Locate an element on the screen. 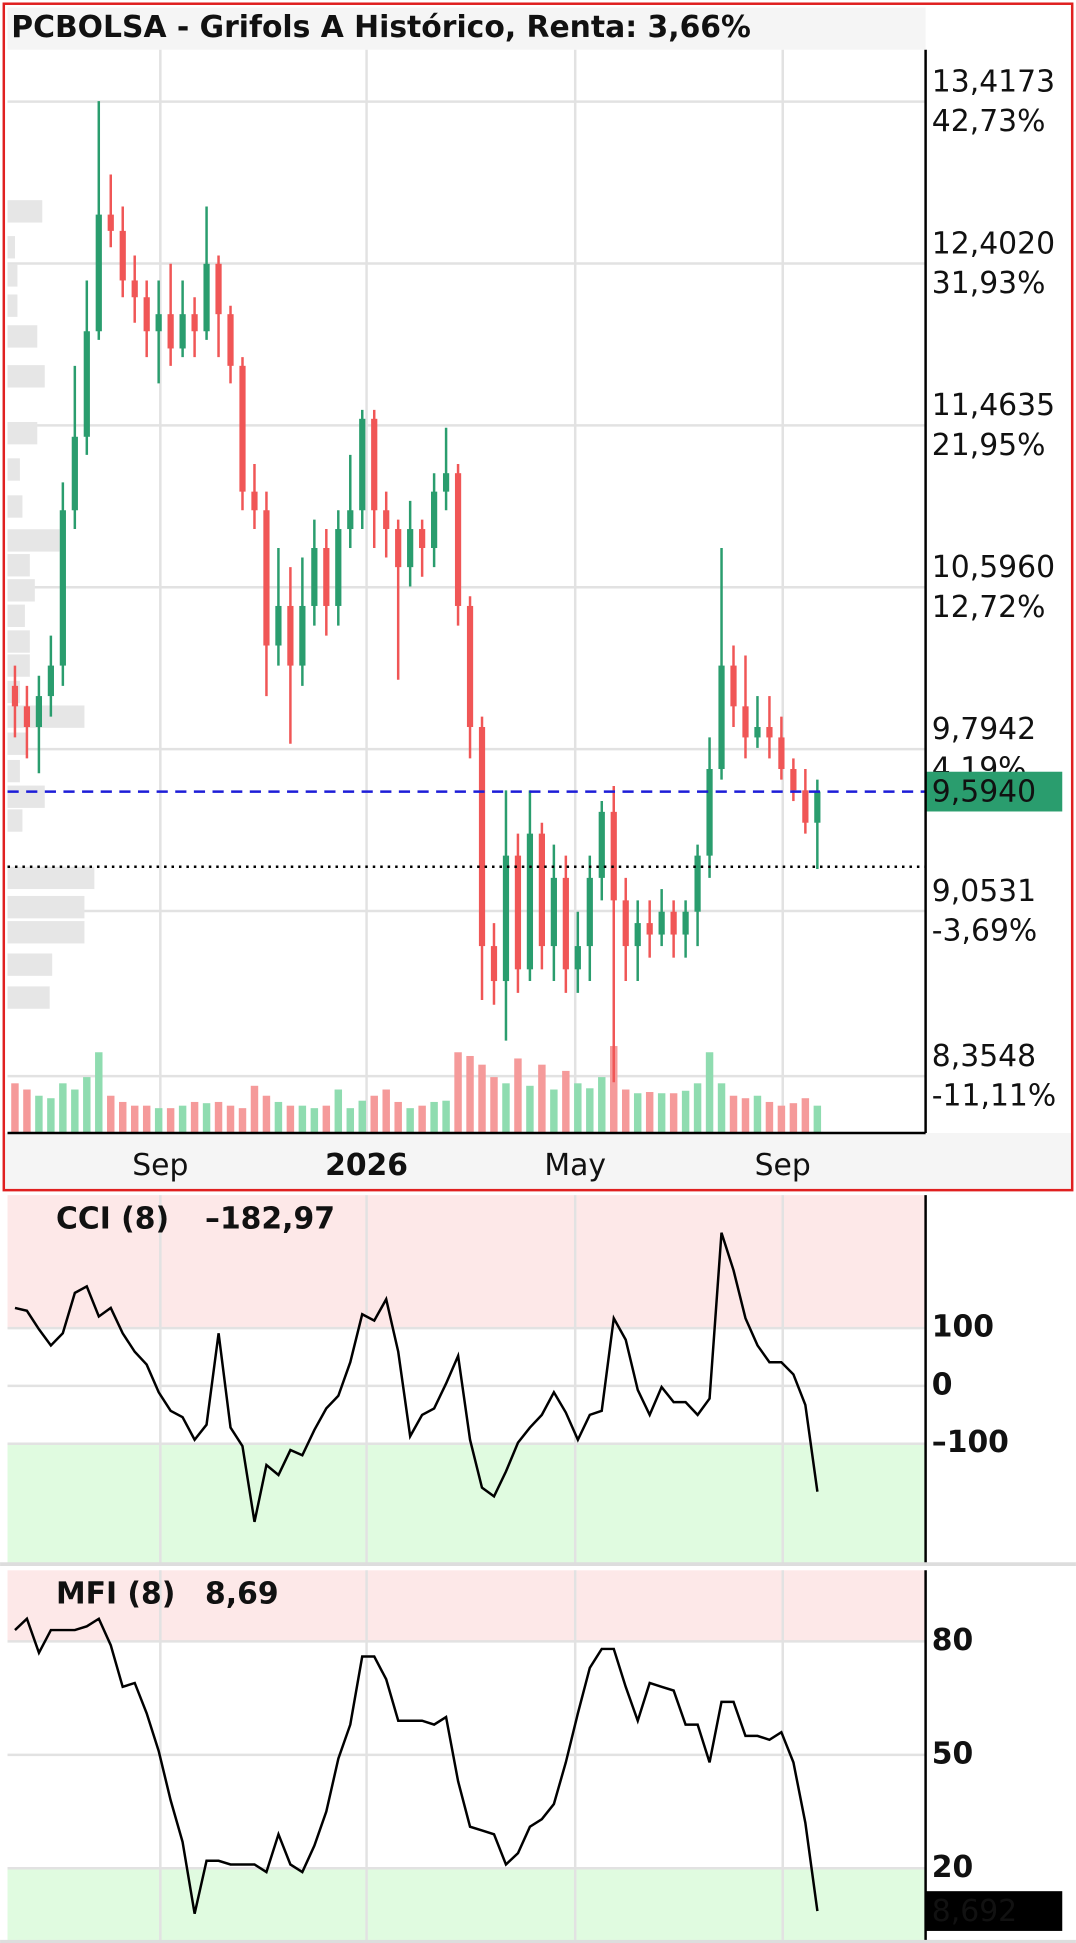 The image size is (1076, 1943). y-tick-percent: 31,93% is located at coordinates (989, 283).